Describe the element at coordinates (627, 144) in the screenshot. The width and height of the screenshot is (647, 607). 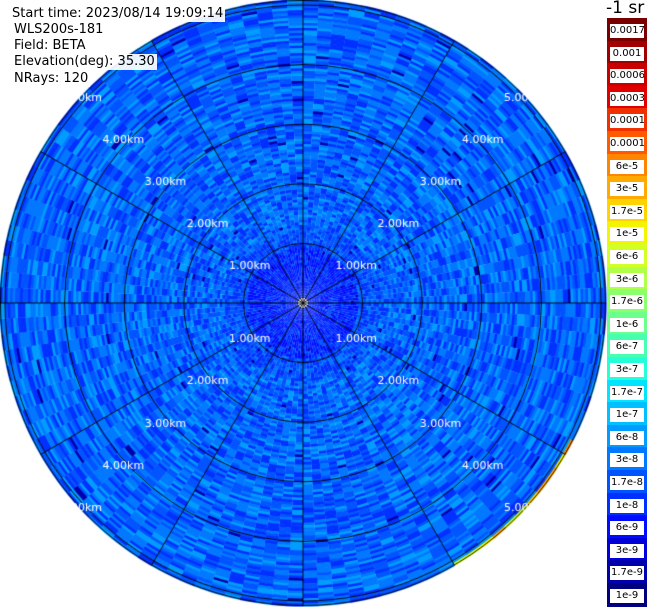
I see `colorbar-tick-label: 0.0001` at that location.